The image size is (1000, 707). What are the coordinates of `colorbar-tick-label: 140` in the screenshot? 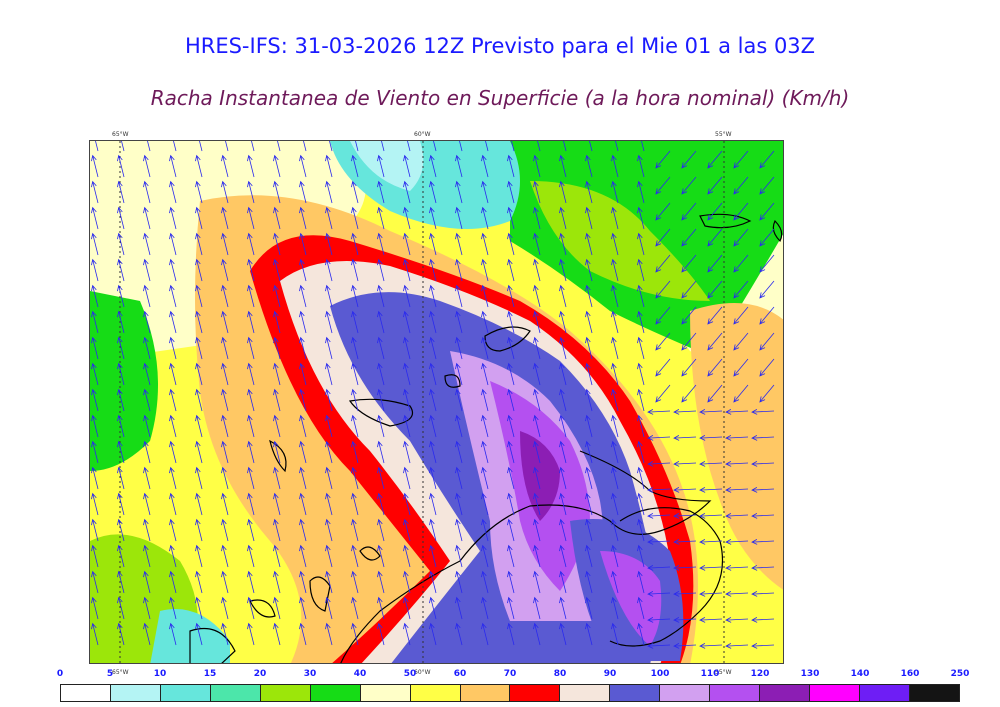 It's located at (860, 674).